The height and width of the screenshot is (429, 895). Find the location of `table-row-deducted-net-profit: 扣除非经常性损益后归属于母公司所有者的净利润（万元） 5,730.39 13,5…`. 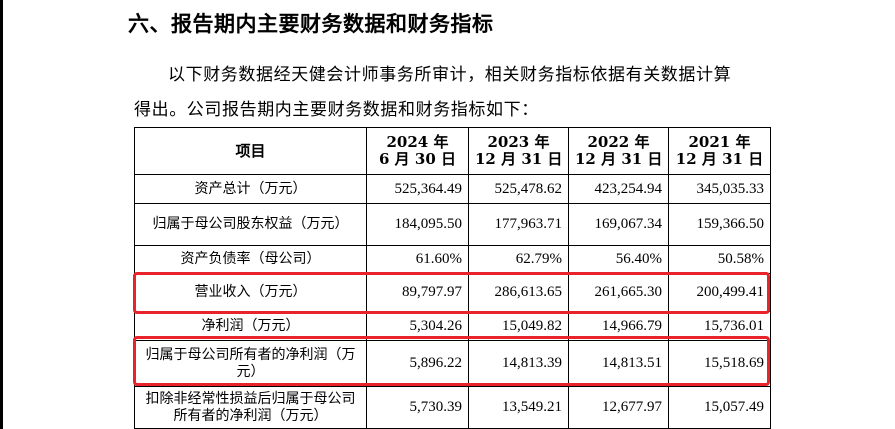

table-row-deducted-net-profit: 扣除非经常性损益后归属于母公司所有者的净利润（万元） 5,730.39 13,5… is located at coordinates (452, 407).